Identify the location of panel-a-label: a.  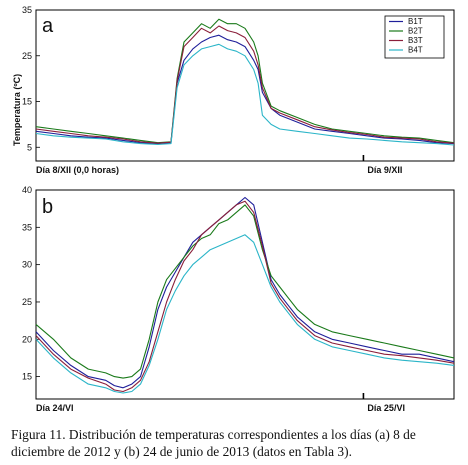
(48, 26).